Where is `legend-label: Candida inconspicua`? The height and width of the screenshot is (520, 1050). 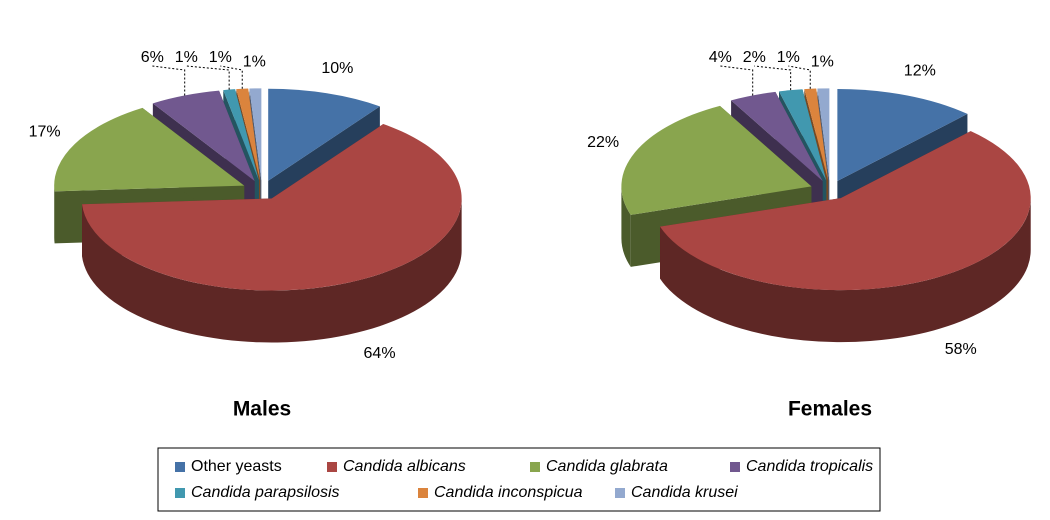
legend-label: Candida inconspicua is located at coordinates (508, 492).